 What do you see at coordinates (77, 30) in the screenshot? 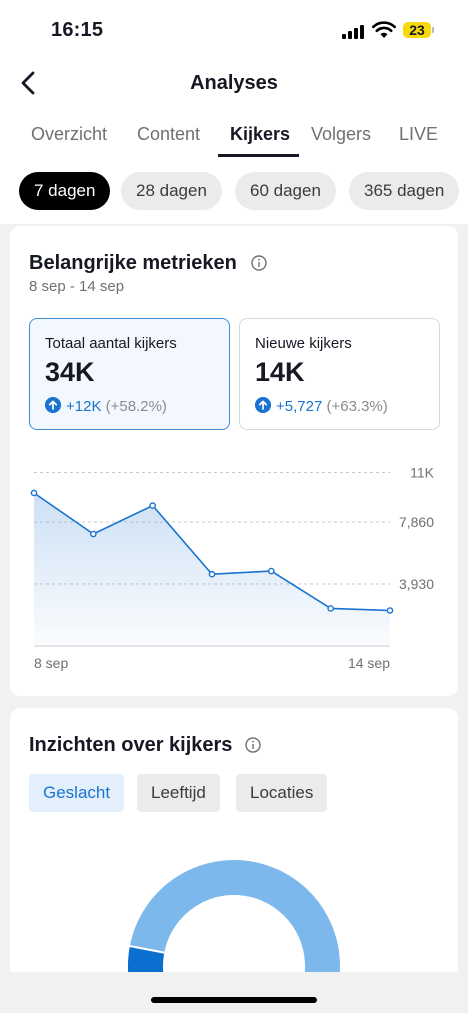
I see `status-time: 16:15` at bounding box center [77, 30].